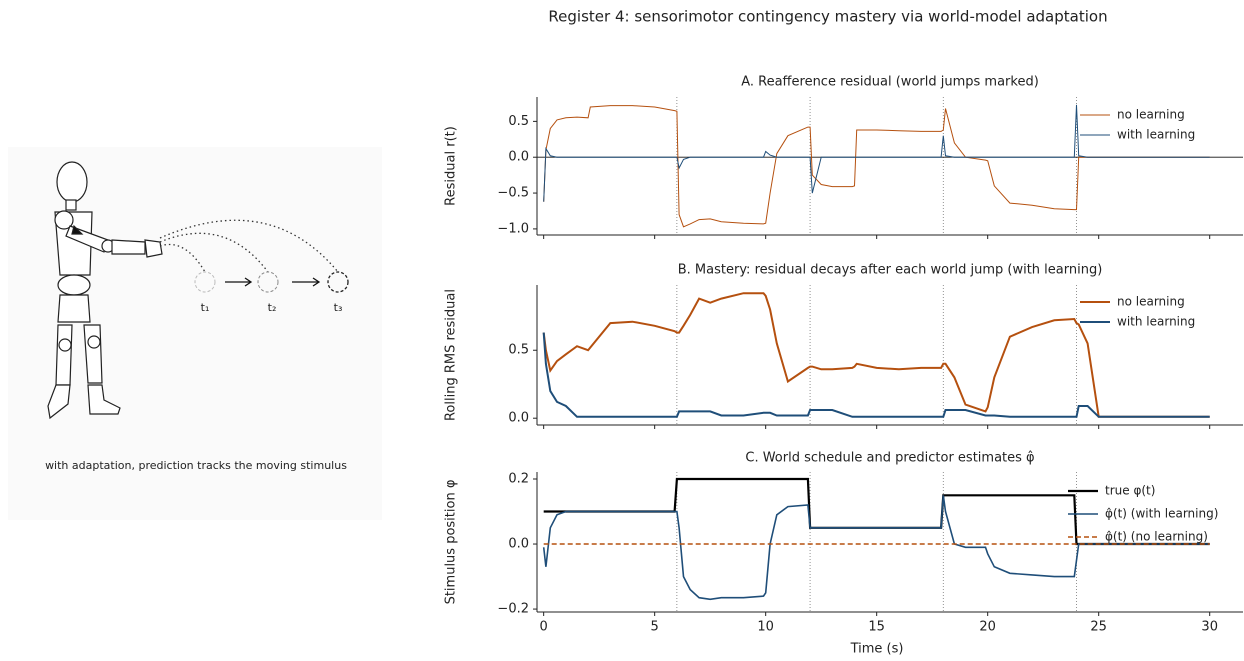 The image size is (1244, 661). I want to click on time-label: t₂, so click(272, 307).